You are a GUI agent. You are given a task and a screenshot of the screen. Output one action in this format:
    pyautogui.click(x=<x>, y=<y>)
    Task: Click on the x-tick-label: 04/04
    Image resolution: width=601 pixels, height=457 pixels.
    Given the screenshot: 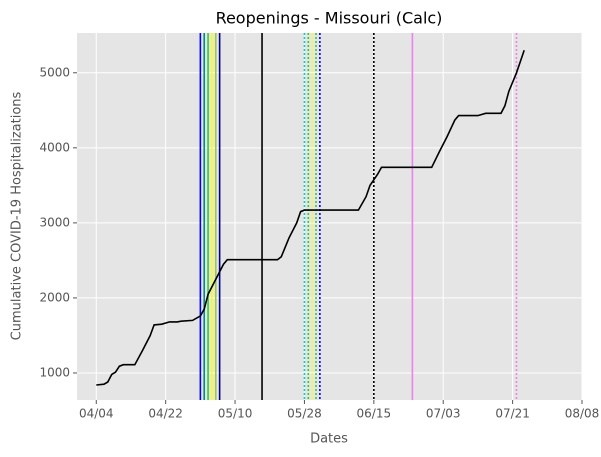 What is the action you would take?
    pyautogui.click(x=96, y=414)
    